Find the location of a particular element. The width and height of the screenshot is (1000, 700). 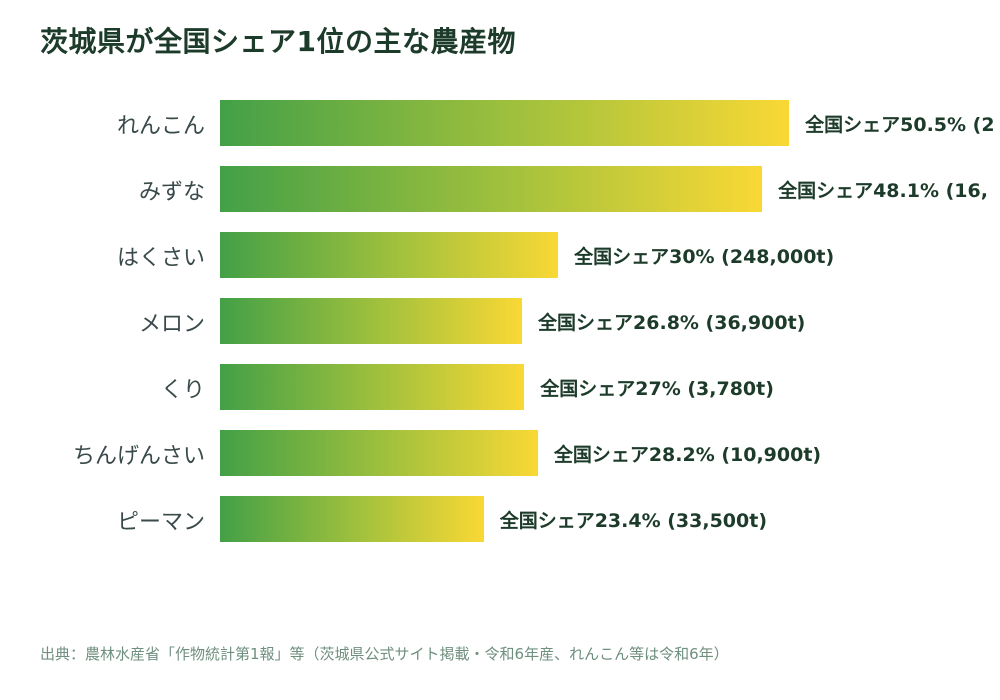

value-label: 全国シェア30% (248,000t) is located at coordinates (704, 257).